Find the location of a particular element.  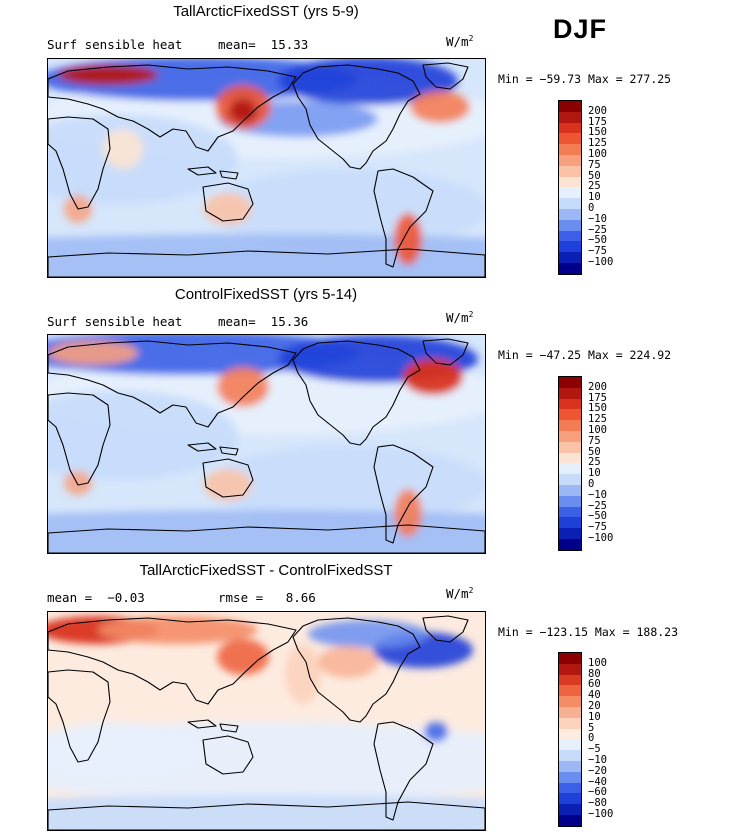

colorbar-tick-label: 0 is located at coordinates (591, 208).